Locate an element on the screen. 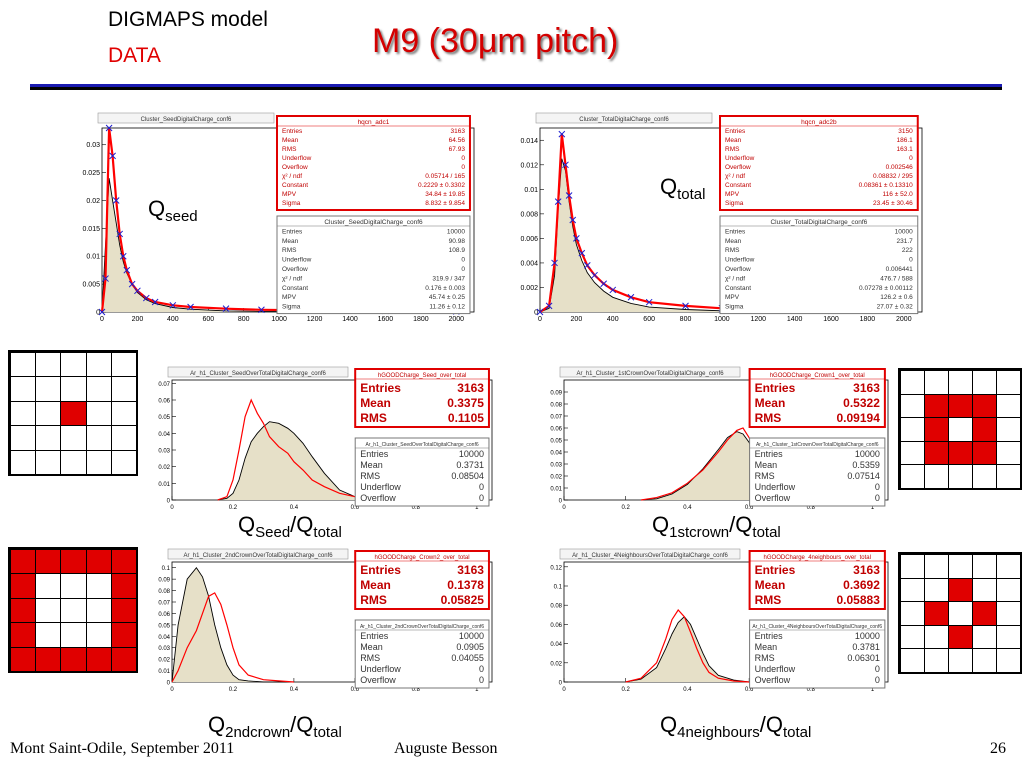 The height and width of the screenshot is (768, 1024). x-tick-label: 600 is located at coordinates (649, 319).